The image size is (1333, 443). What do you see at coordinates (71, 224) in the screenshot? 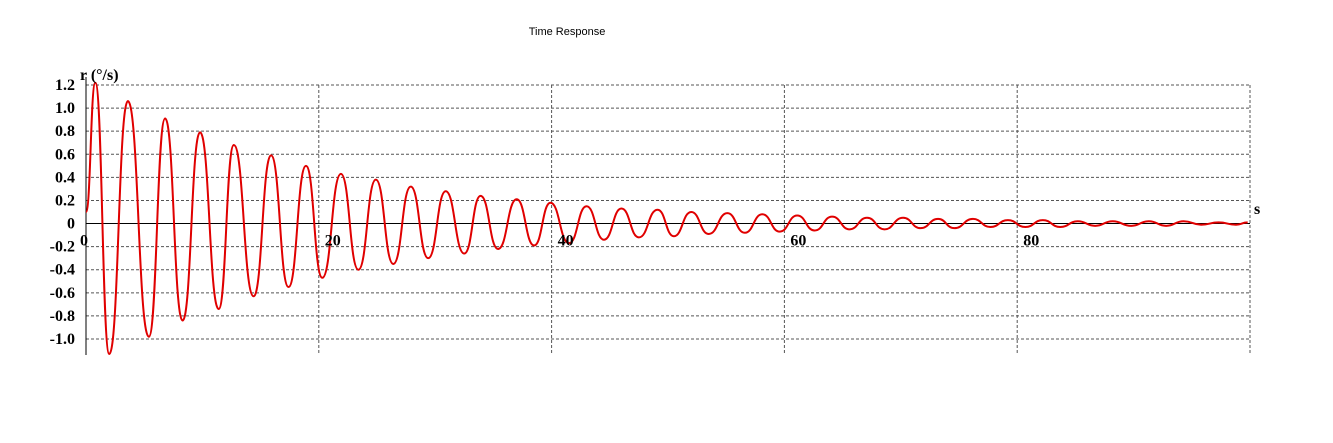
I see `y-tick-label: 0` at bounding box center [71, 224].